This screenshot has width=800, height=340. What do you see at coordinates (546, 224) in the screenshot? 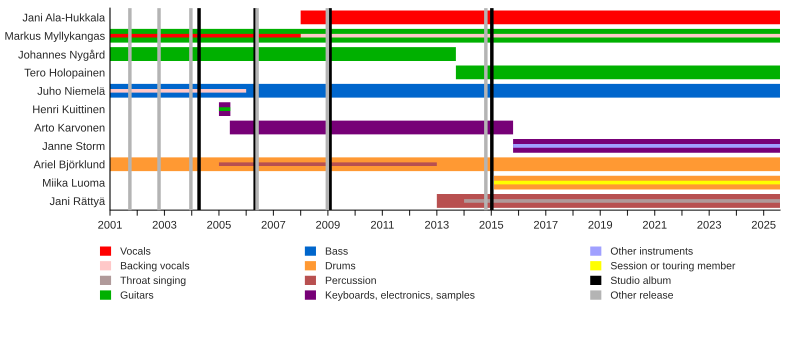
I see `x-tick-label: 2017` at bounding box center [546, 224].